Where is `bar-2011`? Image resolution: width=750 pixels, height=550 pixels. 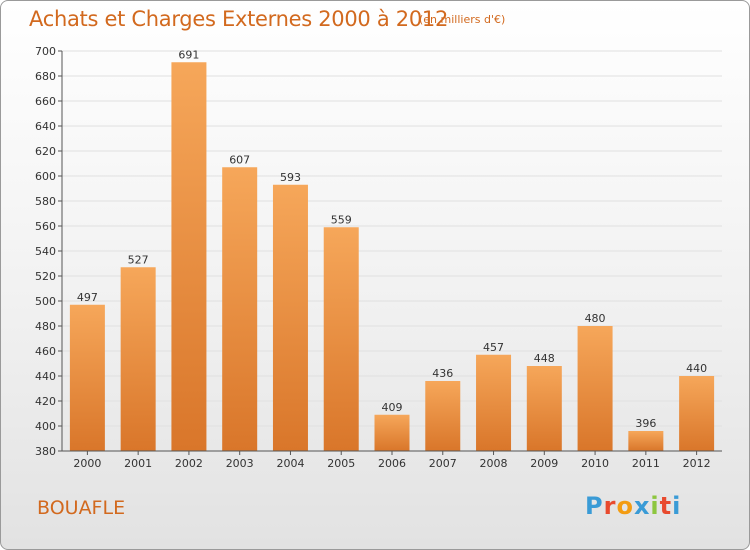 bar-2011 is located at coordinates (646, 441).